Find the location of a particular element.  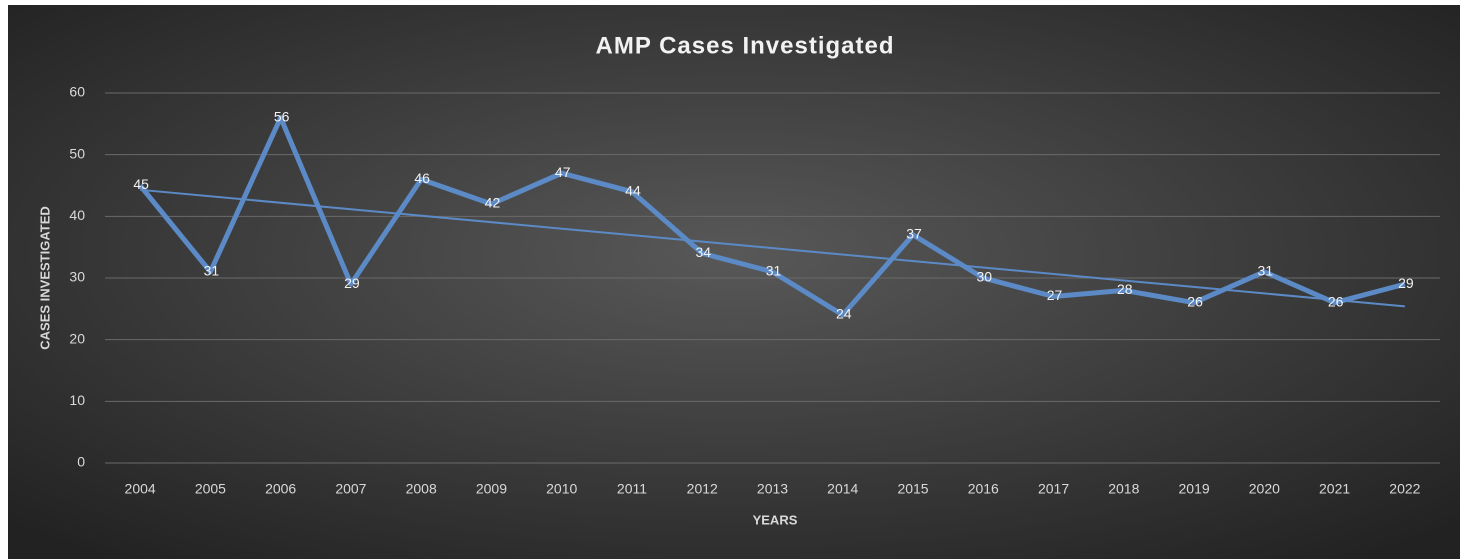

data-label: 47 is located at coordinates (563, 172).